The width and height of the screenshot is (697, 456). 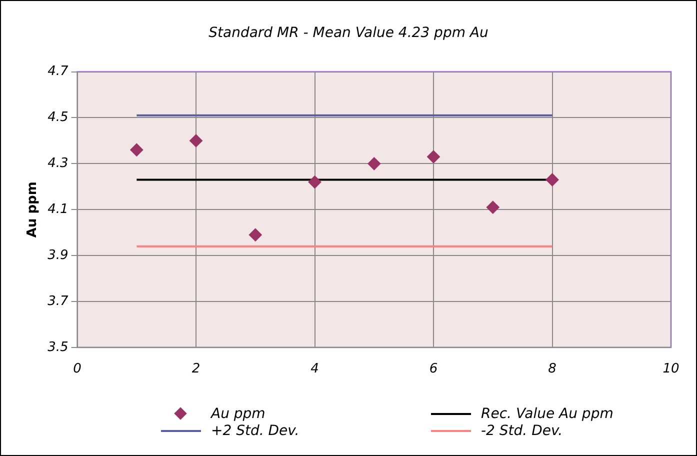 I want to click on x-tick-label: 2, so click(x=196, y=369).